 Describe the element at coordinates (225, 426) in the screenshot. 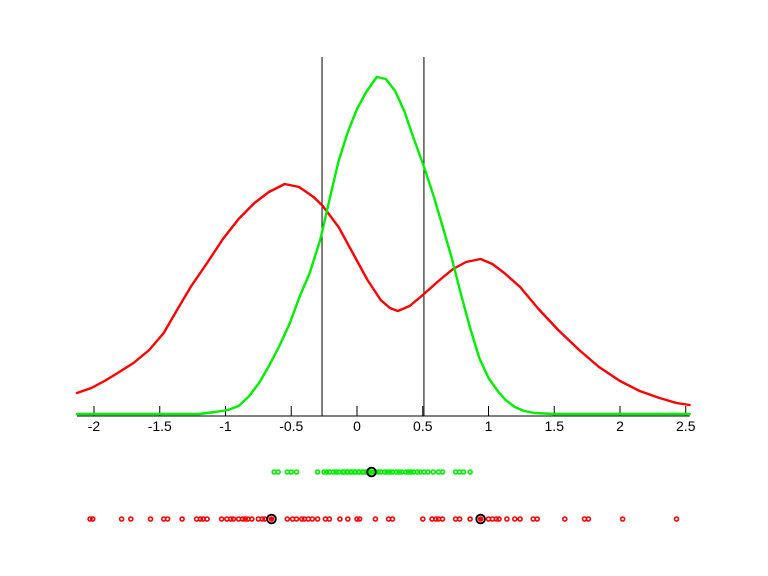

I see `x-tick-label: -1` at that location.